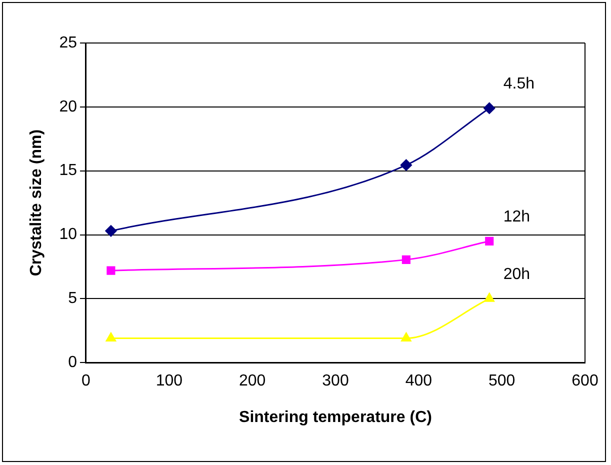 The height and width of the screenshot is (465, 611). Describe the element at coordinates (502, 381) in the screenshot. I see `x-tick-label: 500` at that location.